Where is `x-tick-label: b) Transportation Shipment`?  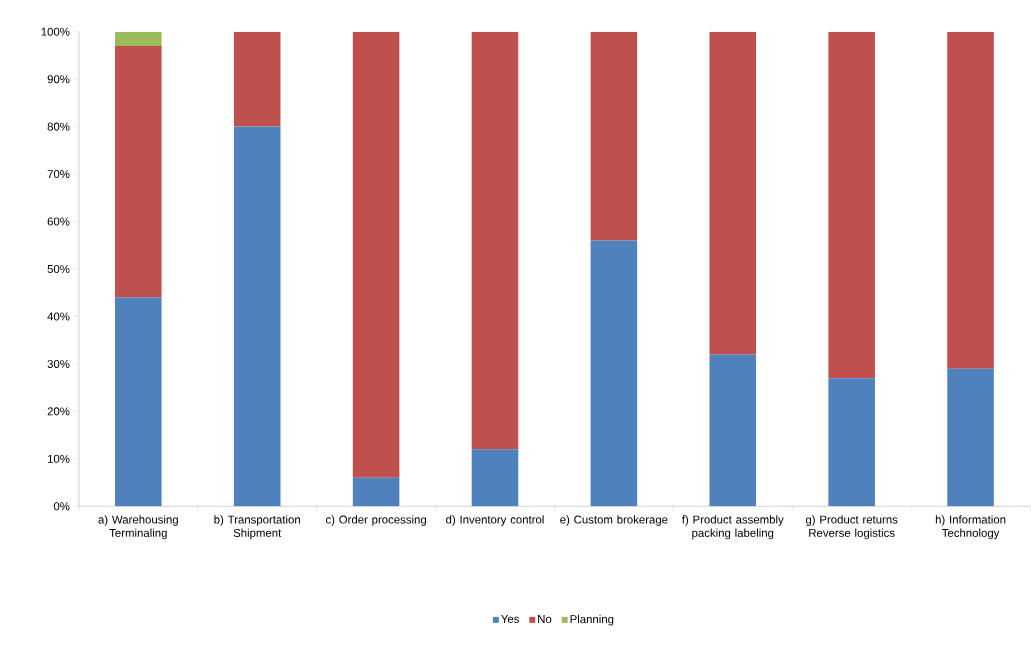
x-tick-label: b) Transportation Shipment is located at coordinates (257, 527).